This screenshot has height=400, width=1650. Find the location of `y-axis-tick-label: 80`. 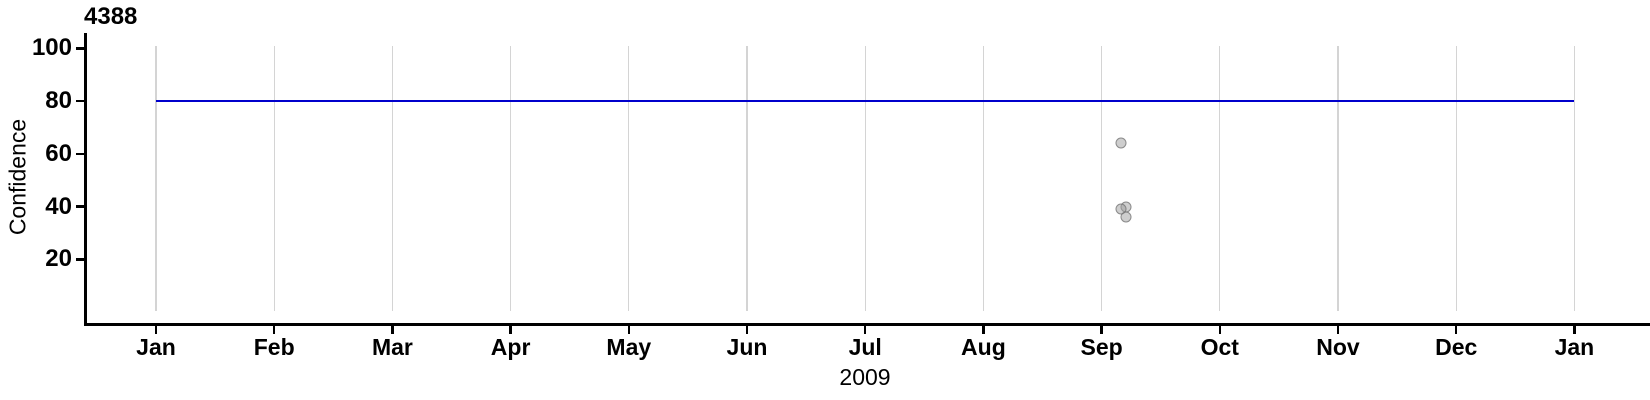

y-axis-tick-label: 80 is located at coordinates (58, 100).